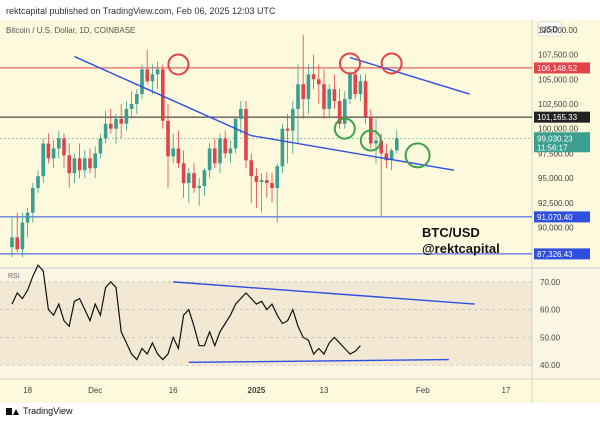 This screenshot has width=600, height=423. Describe the element at coordinates (95, 390) in the screenshot. I see `time-tick-label: Dec` at that location.